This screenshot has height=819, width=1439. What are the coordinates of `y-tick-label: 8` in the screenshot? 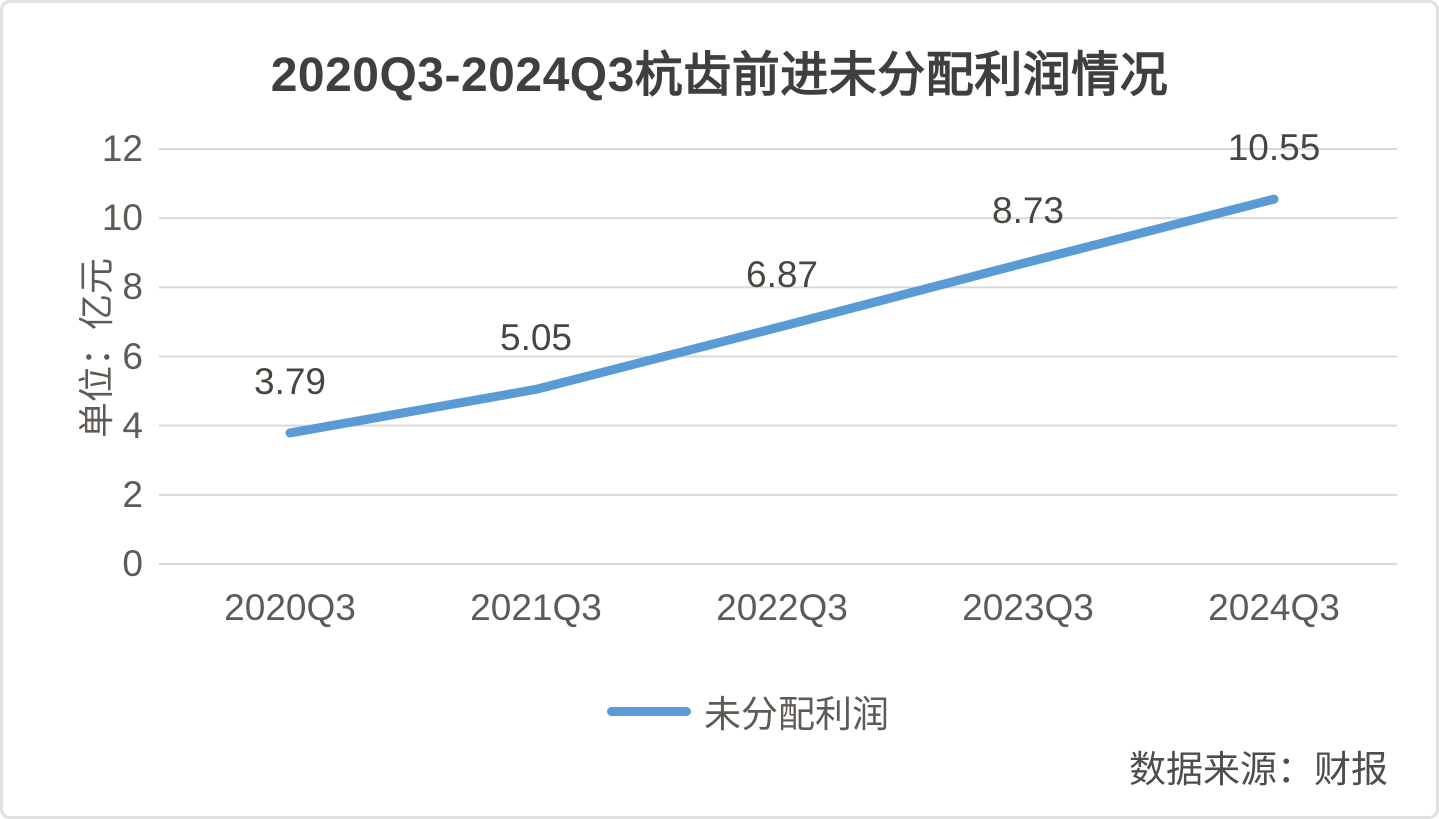 It's located at (132, 287).